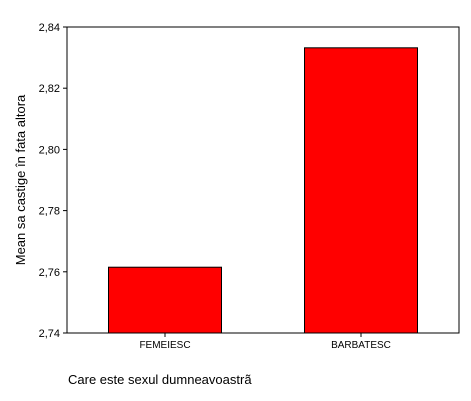 Image resolution: width=471 pixels, height=401 pixels. What do you see at coordinates (49, 334) in the screenshot?
I see `y-tick-label: 2,74` at bounding box center [49, 334].